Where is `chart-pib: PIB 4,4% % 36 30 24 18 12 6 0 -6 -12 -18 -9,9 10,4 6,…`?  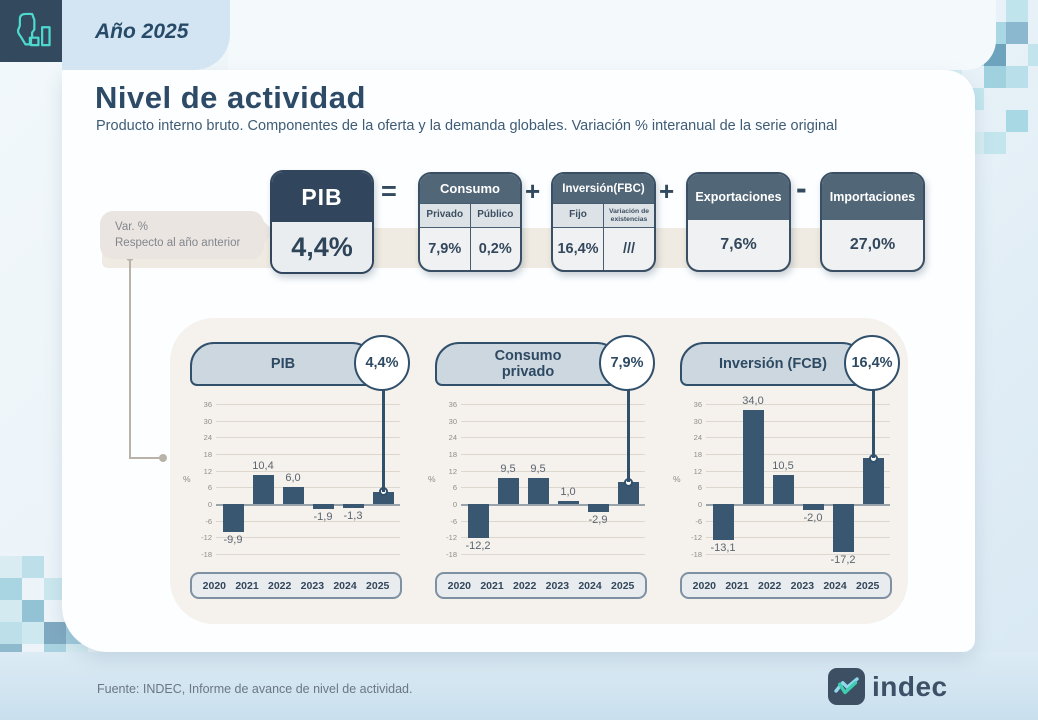
chart-pib: PIB 4,4% % 36 30 24 18 12 6 0 -6 -12 -18 -9,9 10,4 6,… is located at coordinates (296, 479).